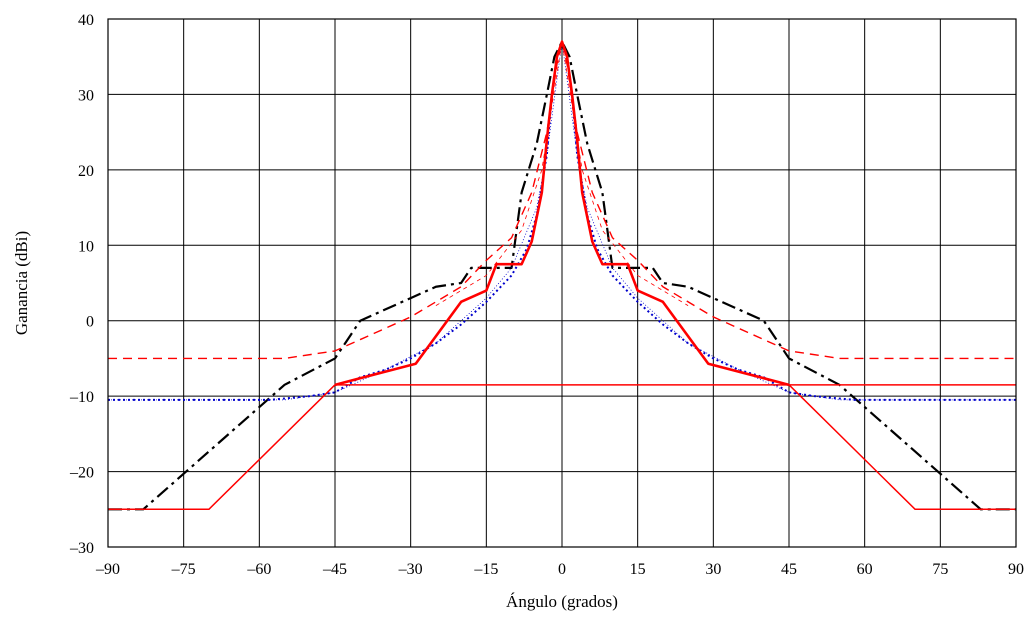 The width and height of the screenshot is (1032, 641). What do you see at coordinates (86, 246) in the screenshot?
I see `y-tick-label: 10` at bounding box center [86, 246].